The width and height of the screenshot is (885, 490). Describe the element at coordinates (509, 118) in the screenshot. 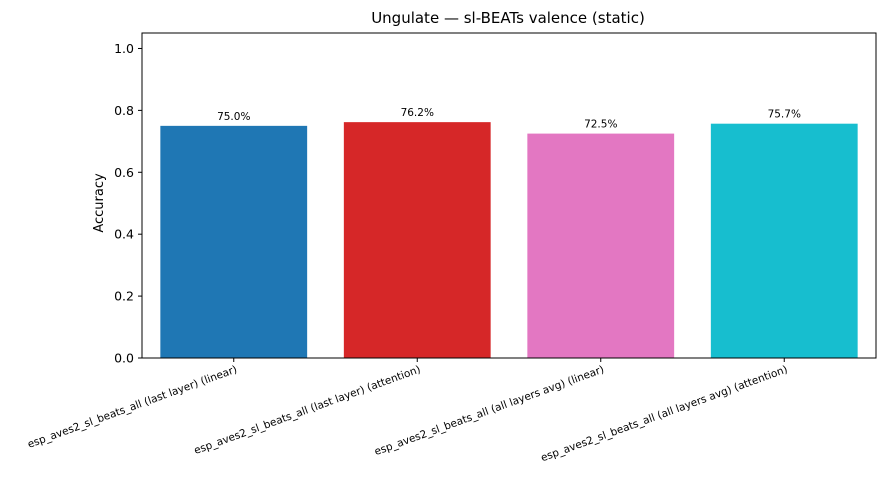

I see `bar-labels-group: 75.0% 76.2% 72.5% 75.7%` at that location.